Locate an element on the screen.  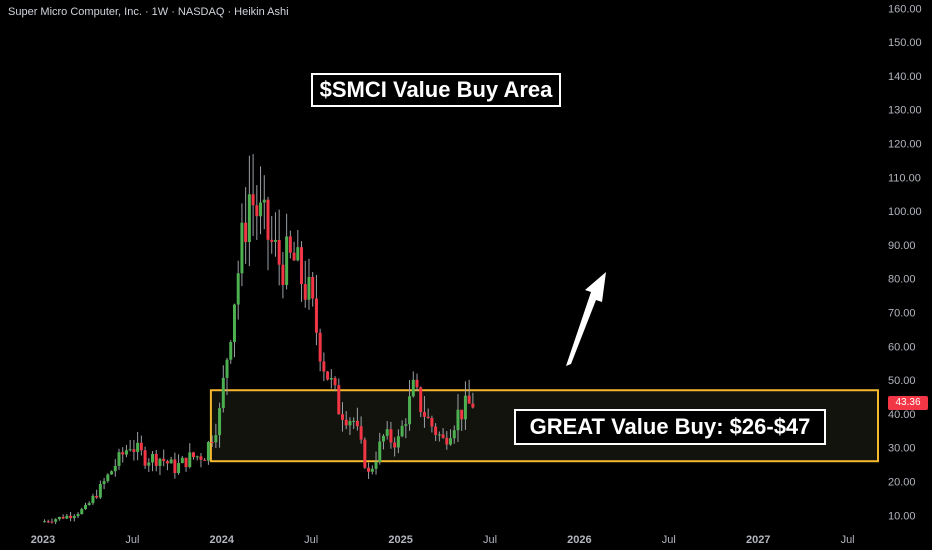
y-tick-label: 70.00 is located at coordinates (902, 314).